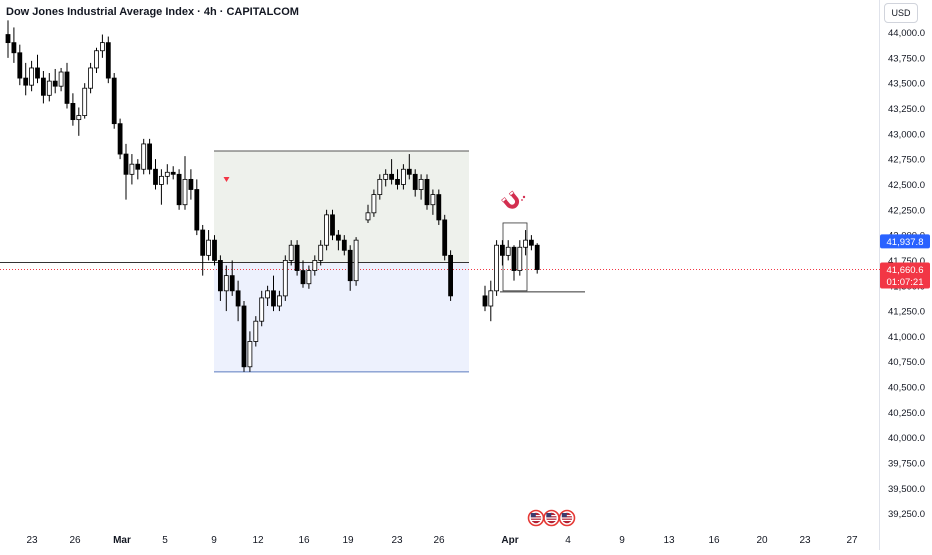 This screenshot has width=932, height=555. Describe the element at coordinates (906, 438) in the screenshot. I see `y-tick-label: 40,000.0` at that location.